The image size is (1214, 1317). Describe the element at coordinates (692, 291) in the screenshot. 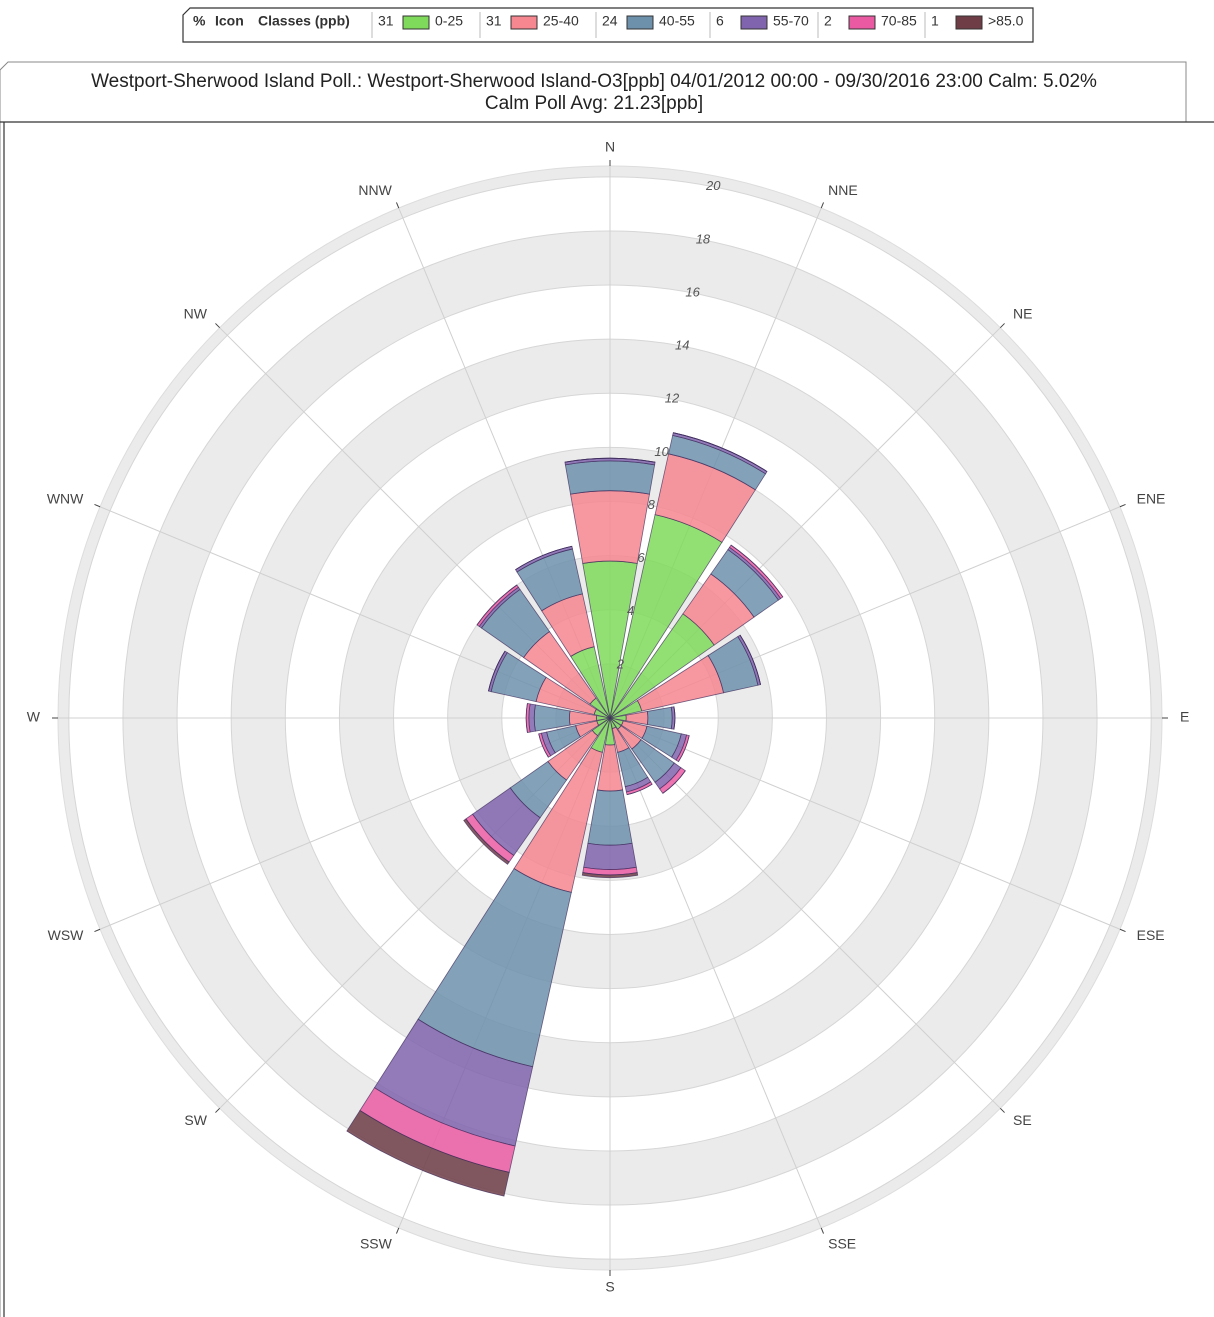

I see `radial-tick-label: 16` at that location.